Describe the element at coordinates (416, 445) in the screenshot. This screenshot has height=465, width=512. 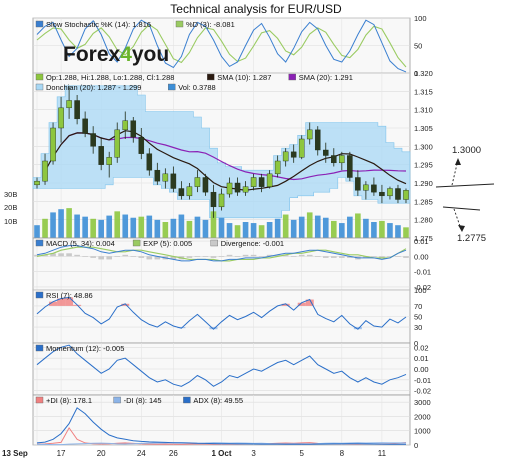
I see `adx-tick: 0` at that location.